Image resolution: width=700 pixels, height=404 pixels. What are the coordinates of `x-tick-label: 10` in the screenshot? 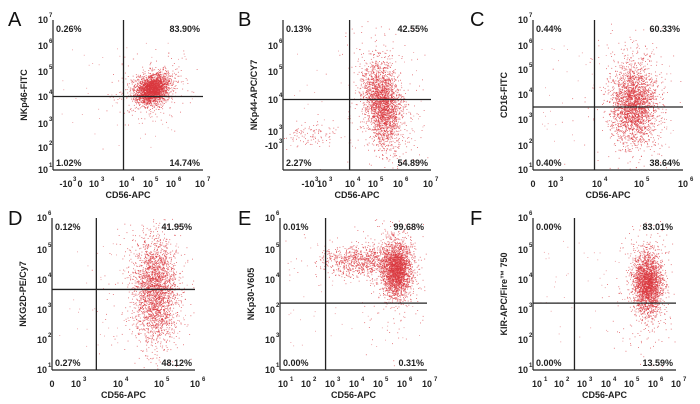 It's located at (94, 184).